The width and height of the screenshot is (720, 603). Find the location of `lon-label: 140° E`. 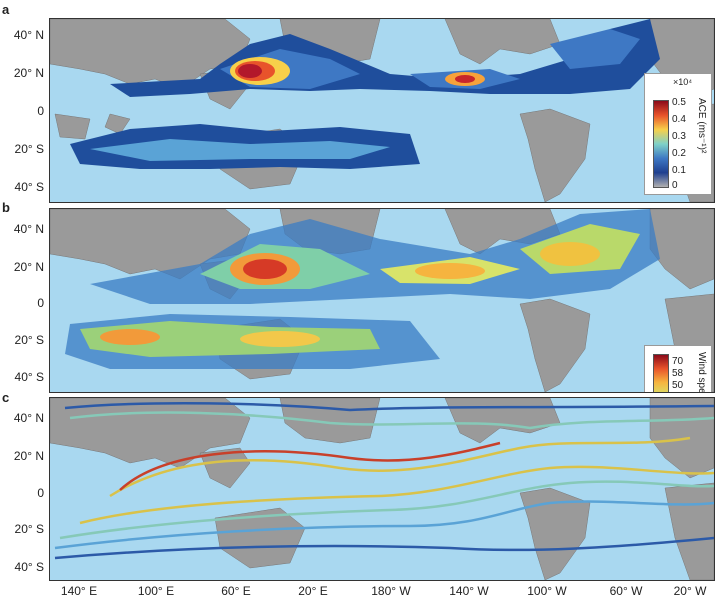

lon-label: 140° E is located at coordinates (79, 591).